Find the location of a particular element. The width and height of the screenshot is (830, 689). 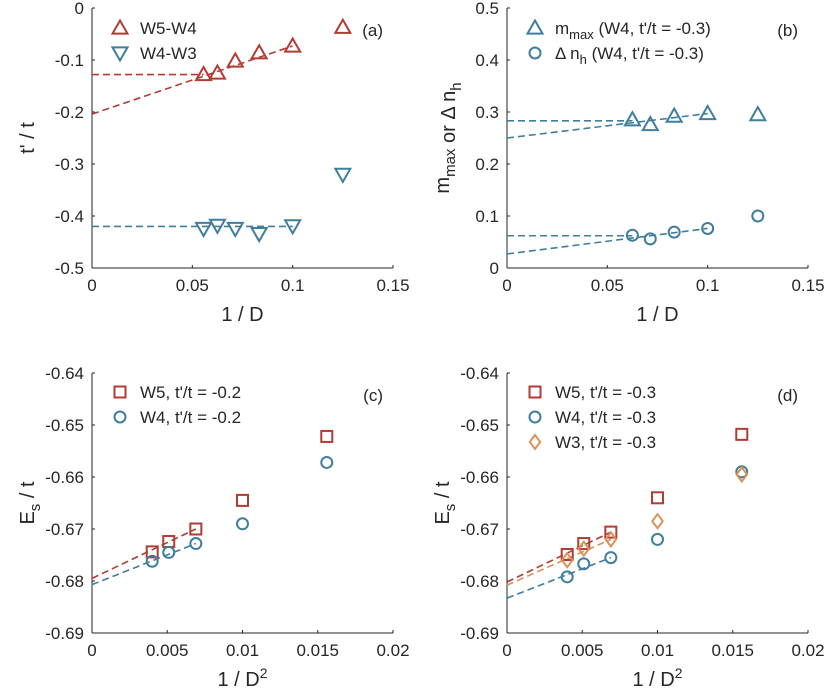

y-tick-label: 0.1 is located at coordinates (487, 216).